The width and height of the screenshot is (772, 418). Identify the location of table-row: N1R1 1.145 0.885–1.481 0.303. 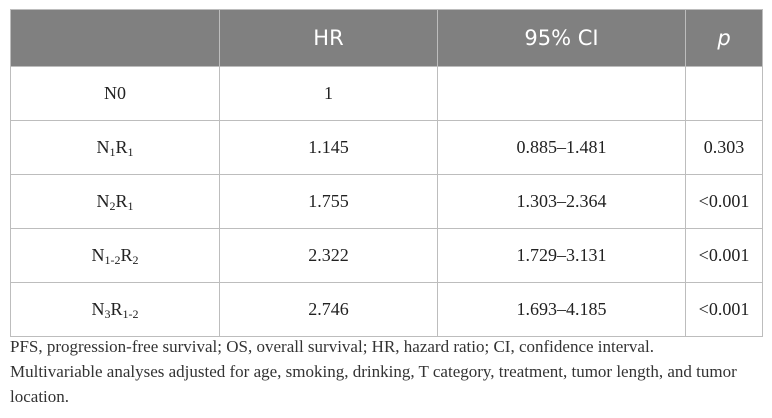
(386, 147).